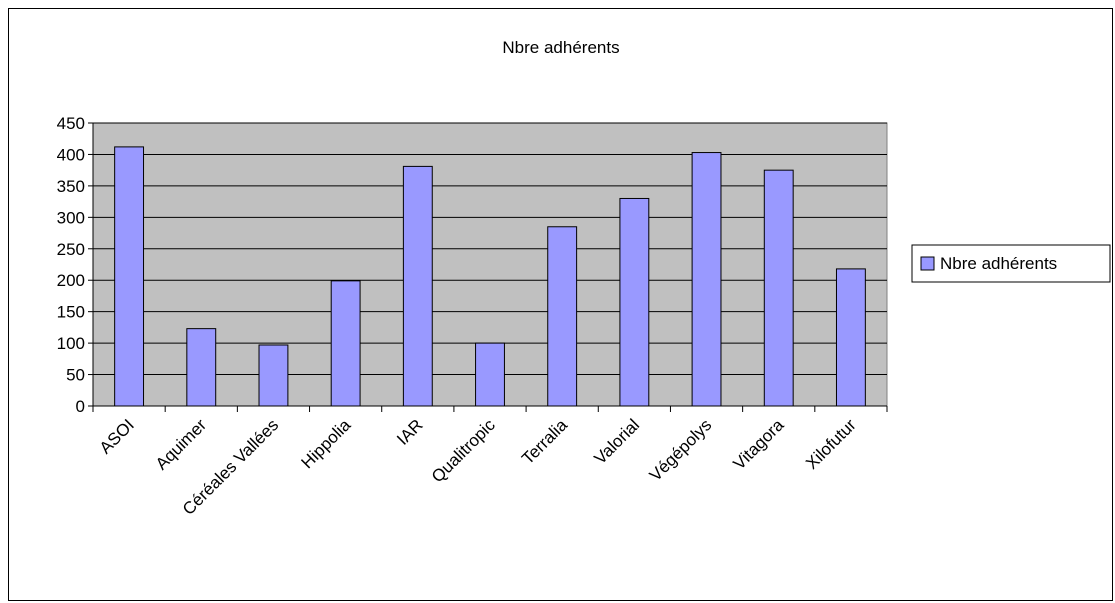  I want to click on legend-label: Nbre adhérents, so click(998, 263).